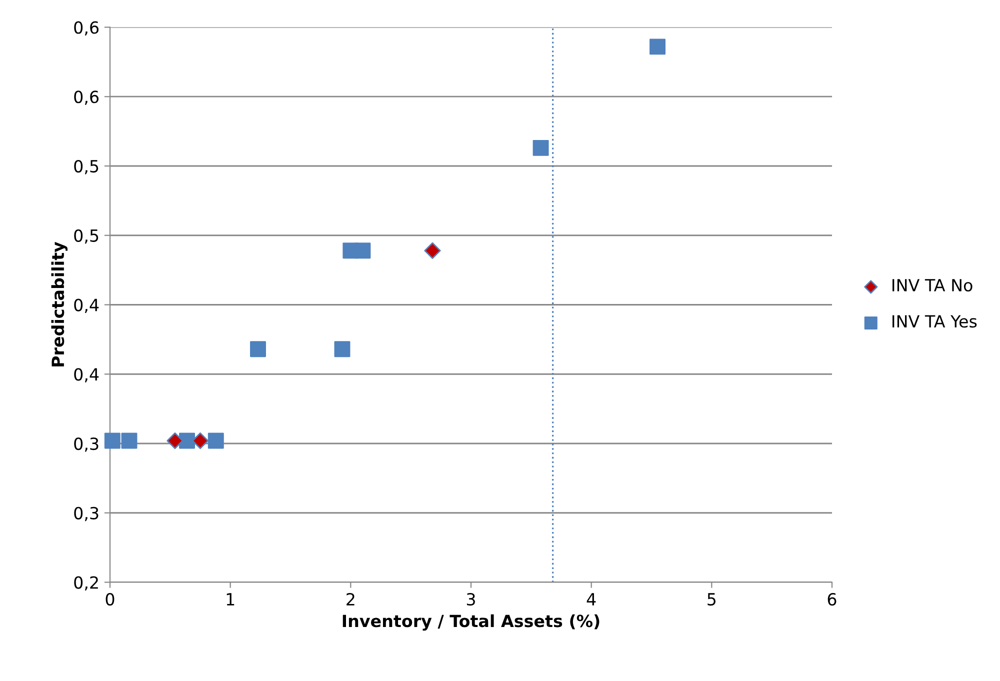 The width and height of the screenshot is (1000, 681). I want to click on x-tick-label: 3, so click(470, 599).